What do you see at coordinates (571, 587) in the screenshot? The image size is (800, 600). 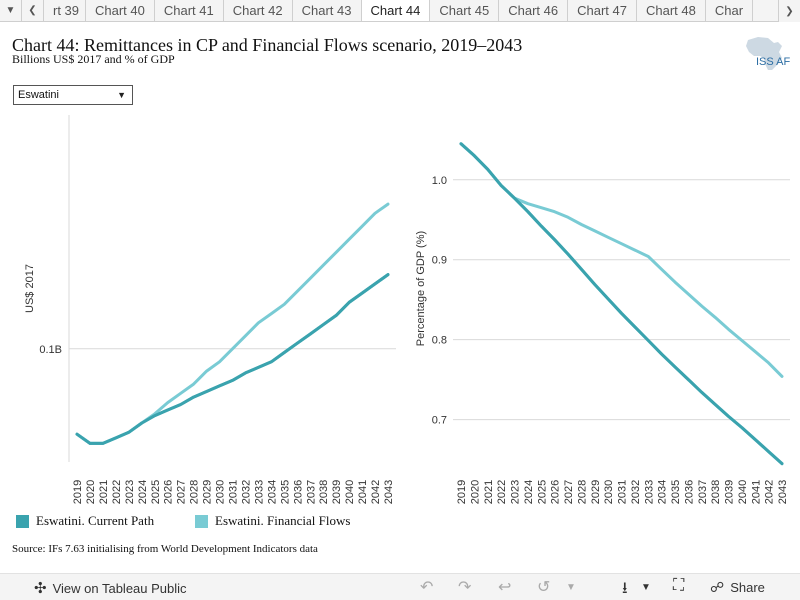 I see `pause-dropdown-icon: ▼` at bounding box center [571, 587].